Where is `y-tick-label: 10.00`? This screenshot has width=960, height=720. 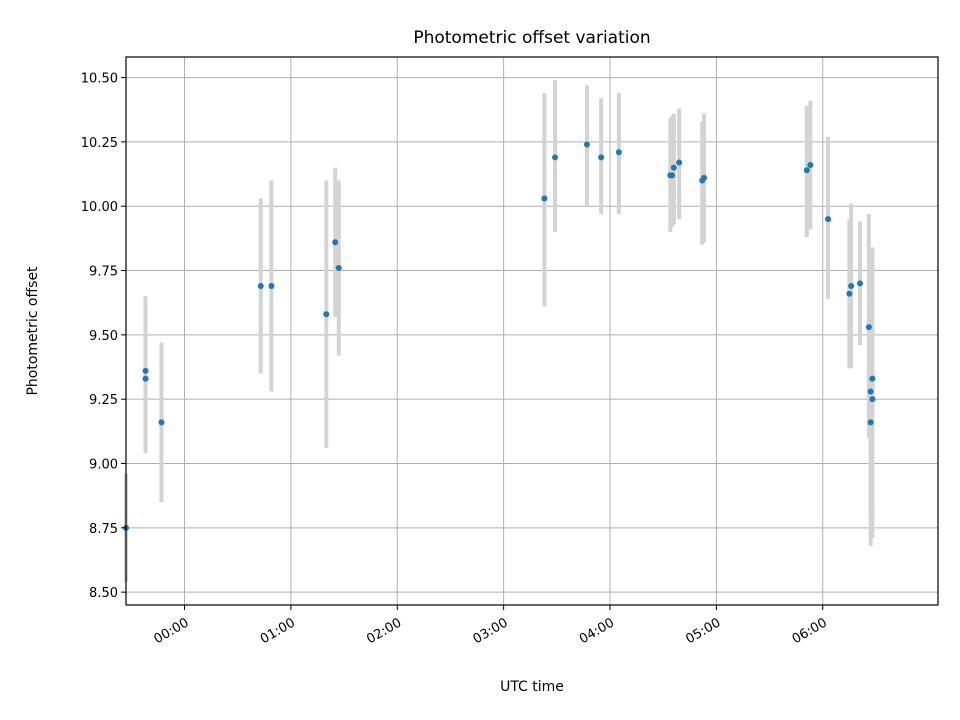 y-tick-label: 10.00 is located at coordinates (99, 207).